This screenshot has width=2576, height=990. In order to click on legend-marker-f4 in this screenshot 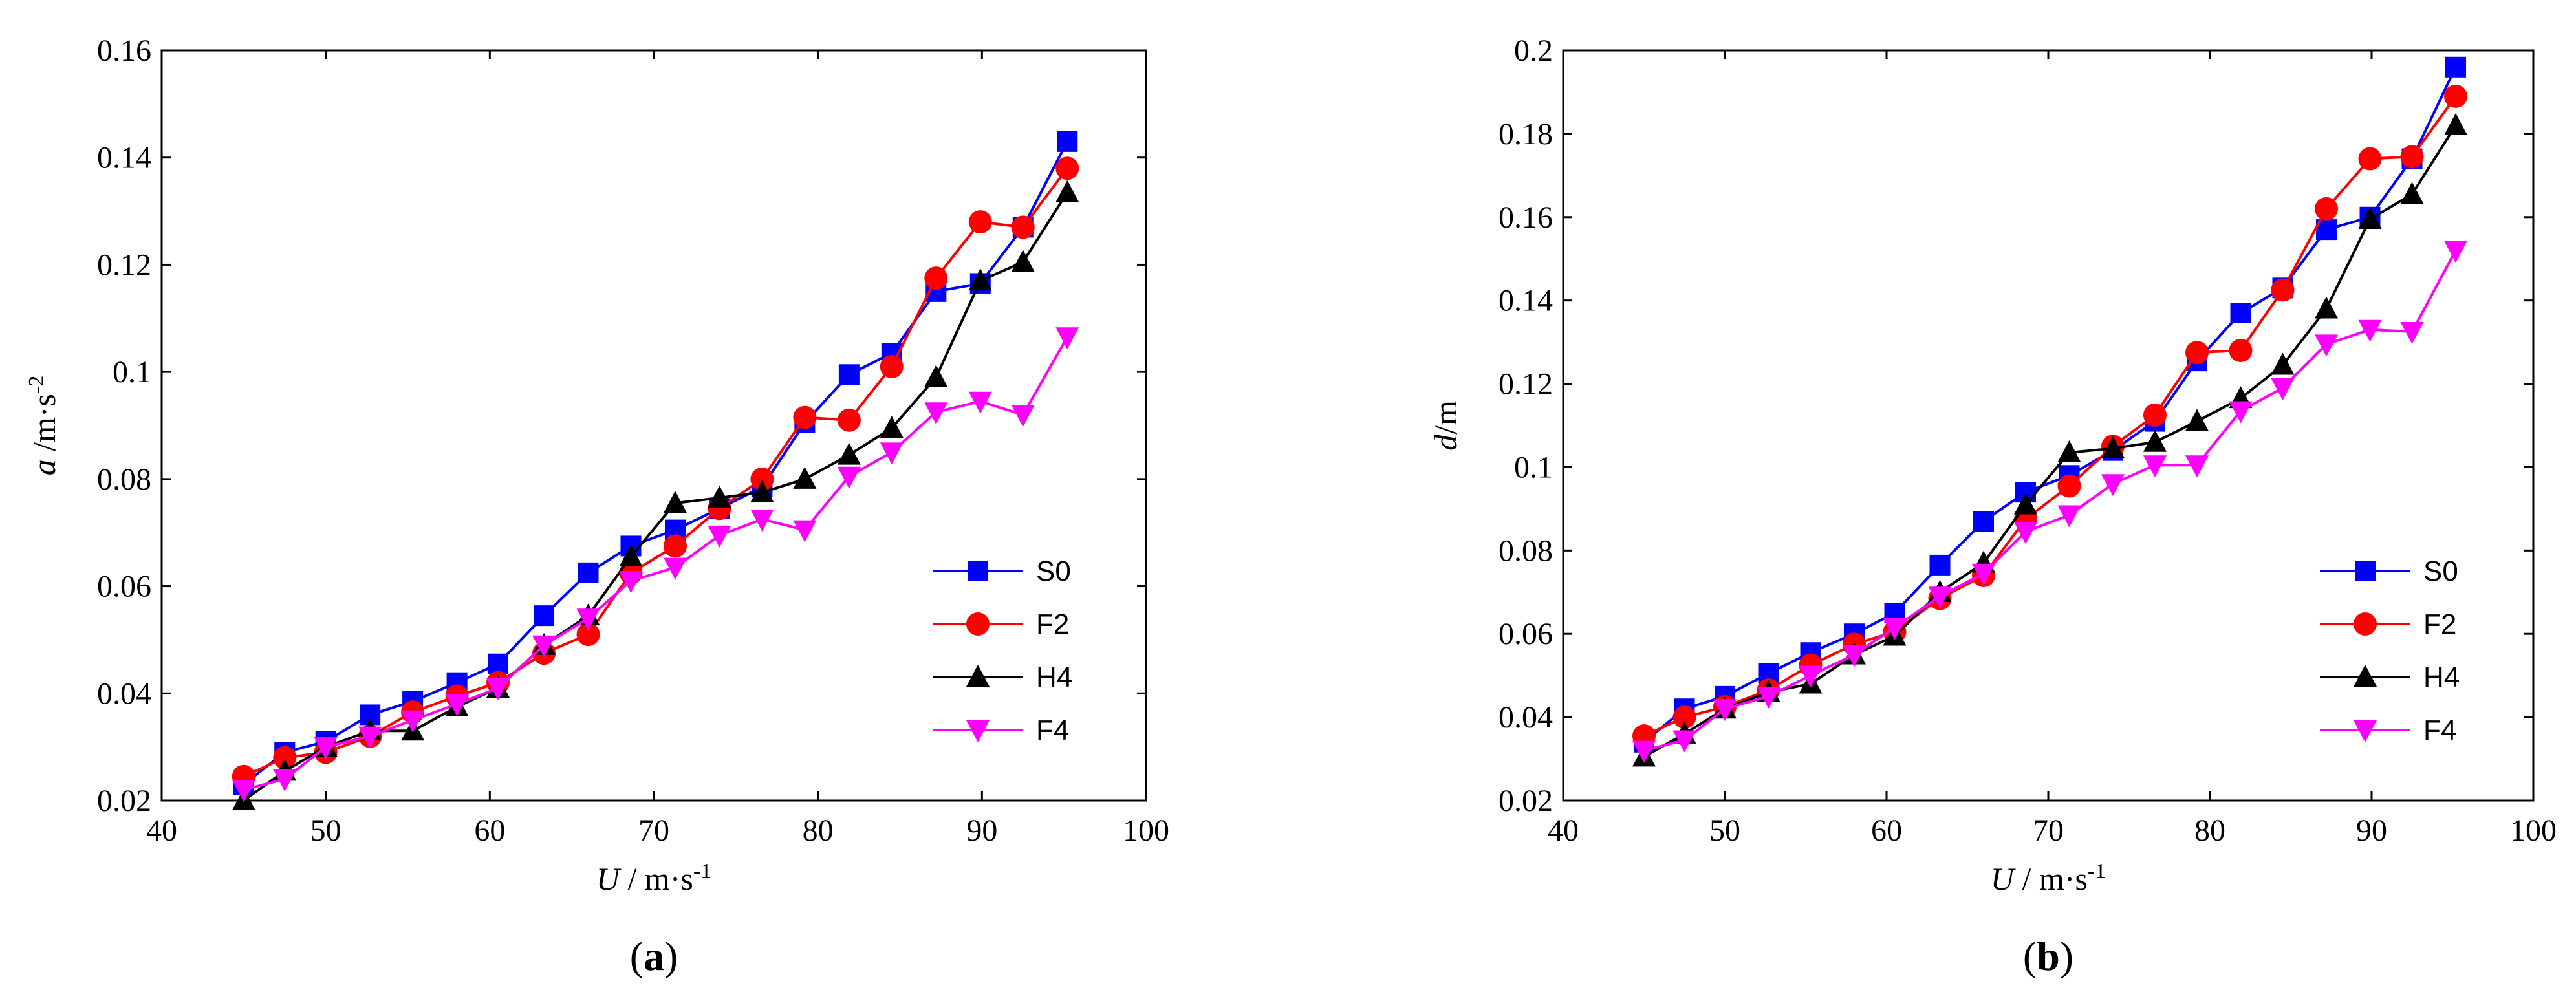, I will do `click(2365, 731)`.